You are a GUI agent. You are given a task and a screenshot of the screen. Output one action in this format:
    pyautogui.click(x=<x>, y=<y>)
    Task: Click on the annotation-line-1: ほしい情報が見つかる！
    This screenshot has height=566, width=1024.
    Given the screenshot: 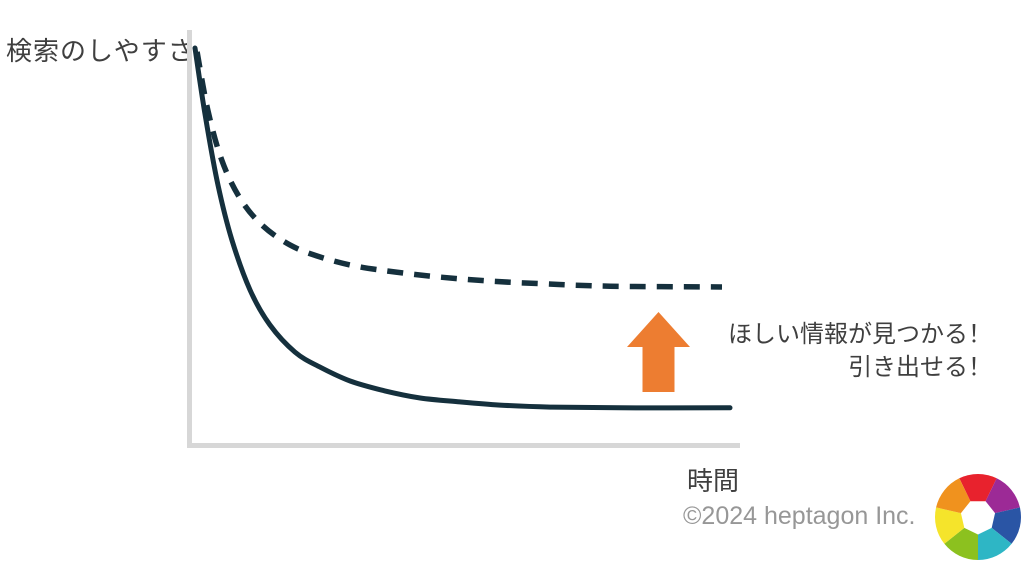 What is the action you would take?
    pyautogui.click(x=860, y=334)
    